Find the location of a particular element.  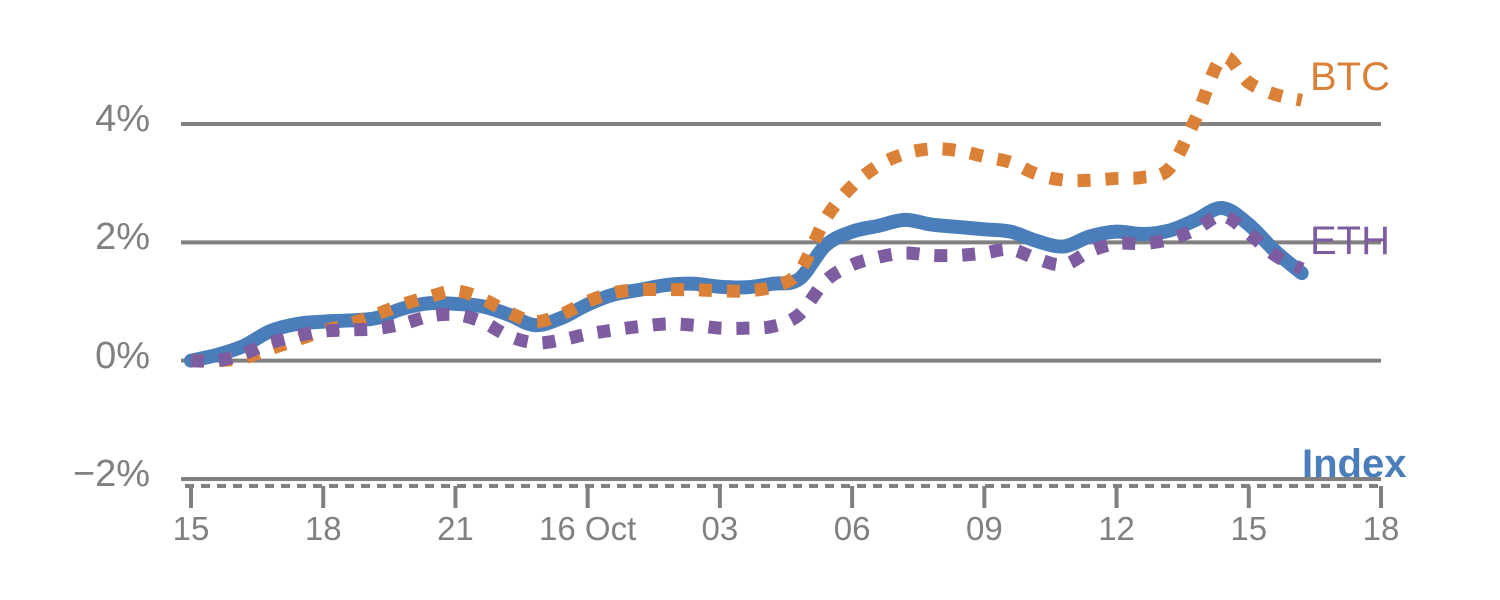

y-tick-label: 4% is located at coordinates (122, 119).